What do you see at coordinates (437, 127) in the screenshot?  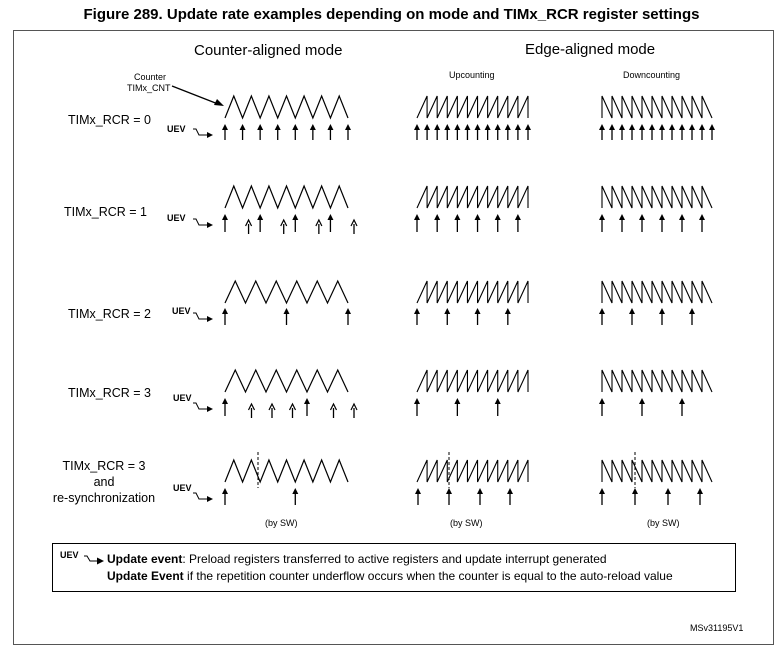 I see `up-uev-arrow-r0-2-head` at bounding box center [437, 127].